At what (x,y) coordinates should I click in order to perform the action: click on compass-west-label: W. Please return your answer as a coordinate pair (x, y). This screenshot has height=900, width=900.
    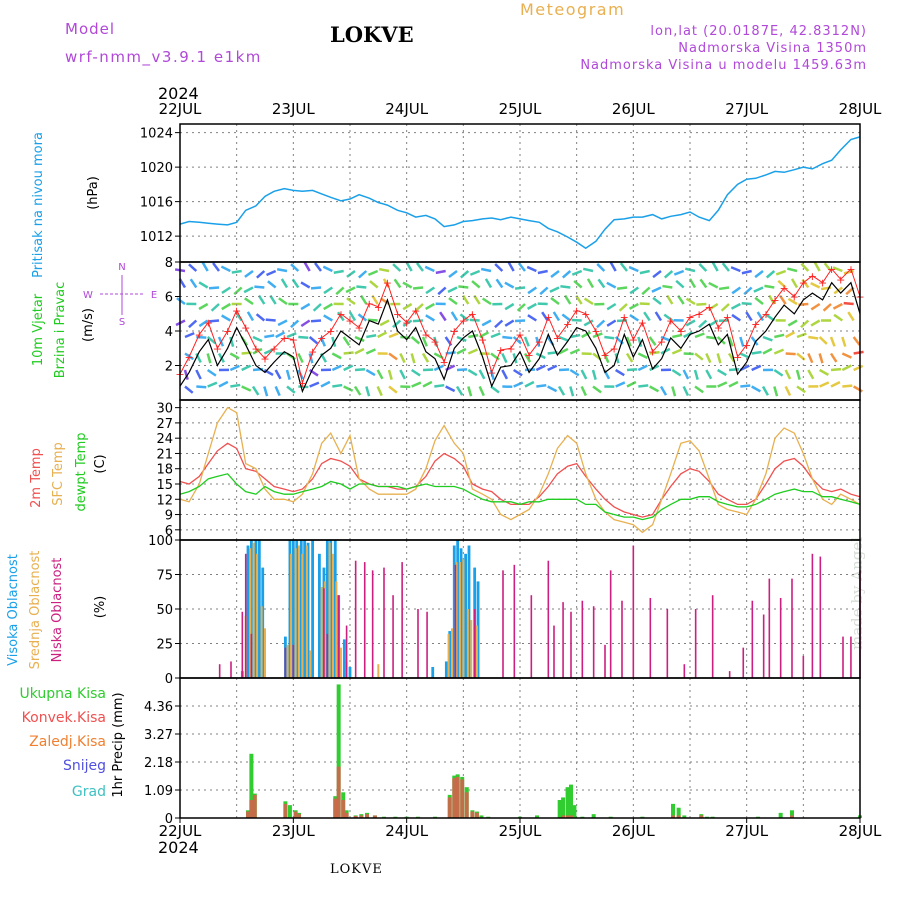
    Looking at the image, I should click on (88, 295).